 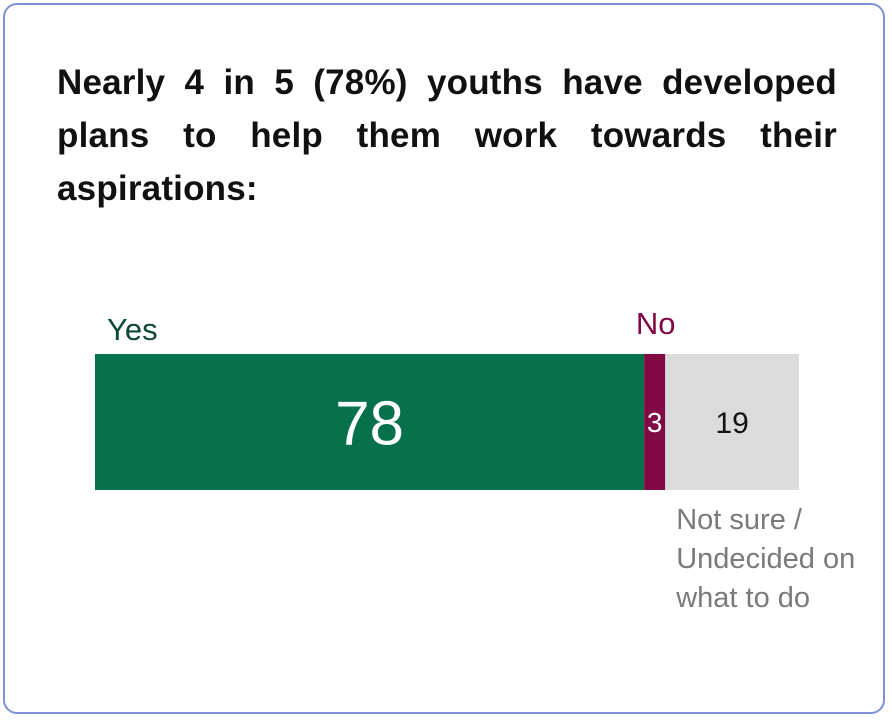 I want to click on value-label-yes: 78, so click(x=369, y=423).